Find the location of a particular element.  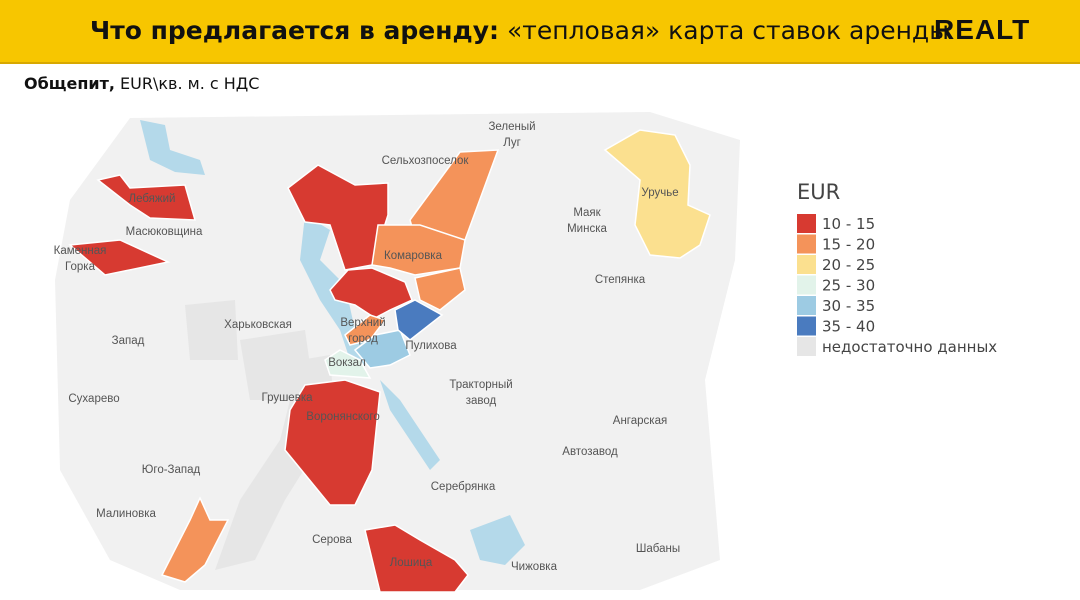

place-label: город is located at coordinates (363, 339).